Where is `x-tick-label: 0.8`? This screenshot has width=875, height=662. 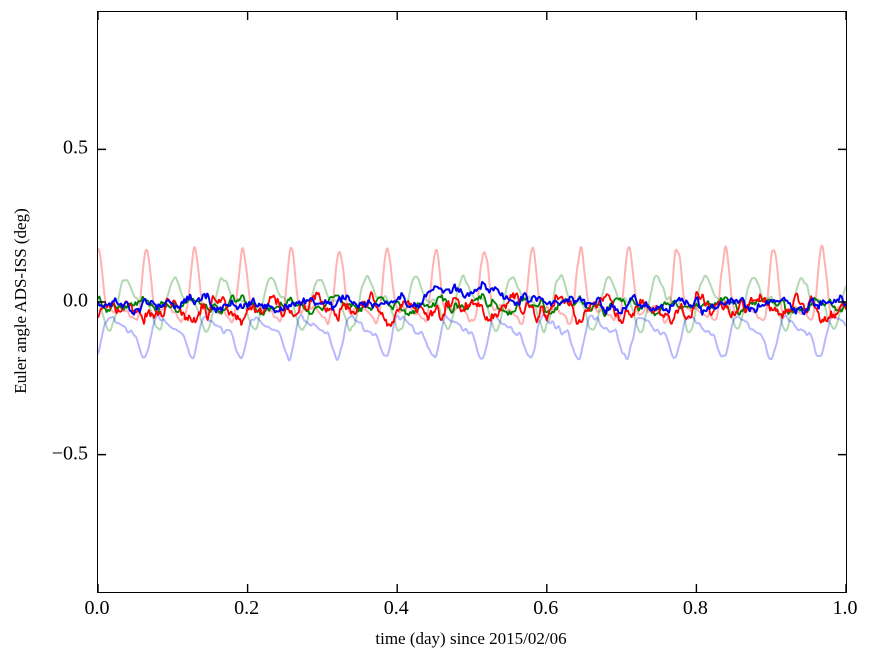
x-tick-label: 0.8 is located at coordinates (695, 608).